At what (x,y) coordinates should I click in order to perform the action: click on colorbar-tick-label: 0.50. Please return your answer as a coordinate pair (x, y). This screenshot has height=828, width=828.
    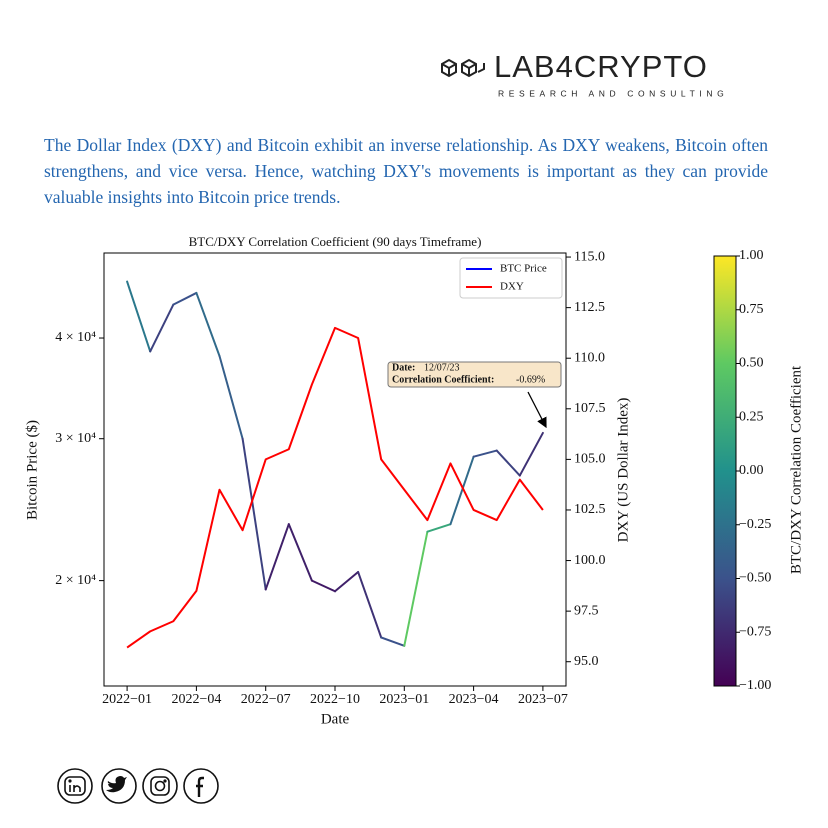
    Looking at the image, I should click on (751, 363).